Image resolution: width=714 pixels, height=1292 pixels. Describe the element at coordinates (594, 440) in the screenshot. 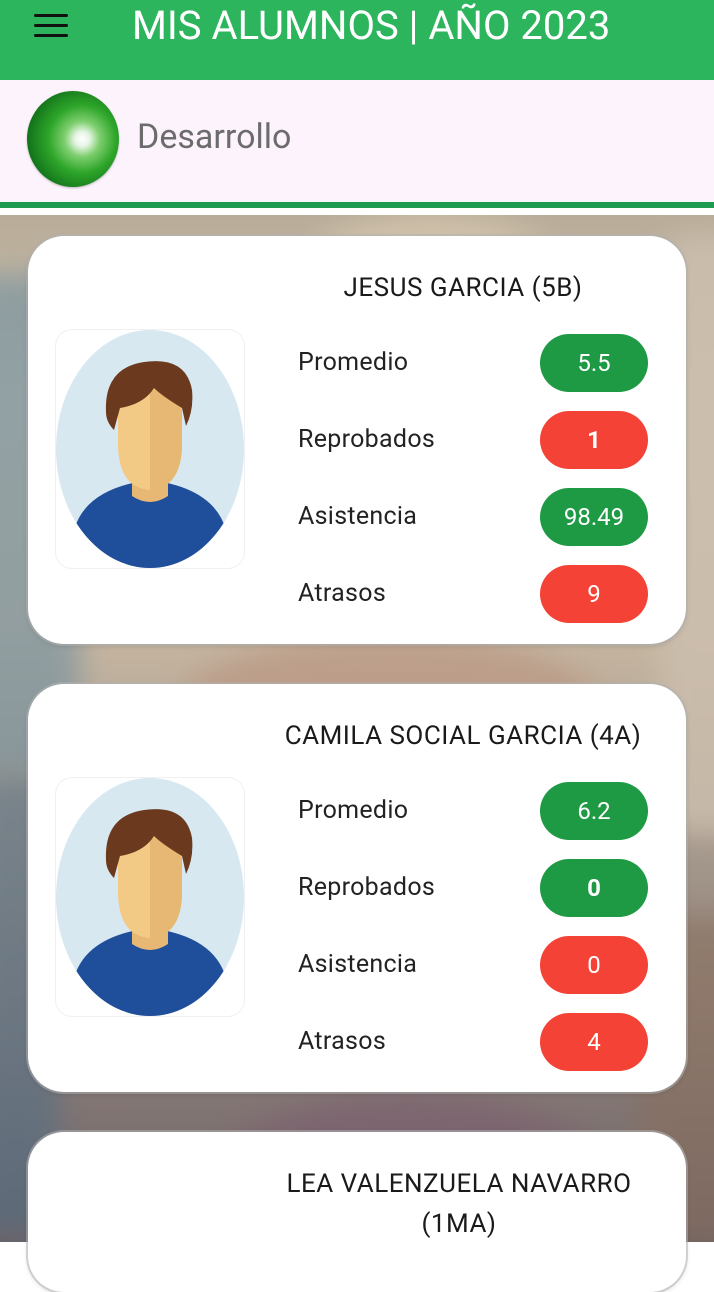

I see `metric-value-badge: 1` at that location.